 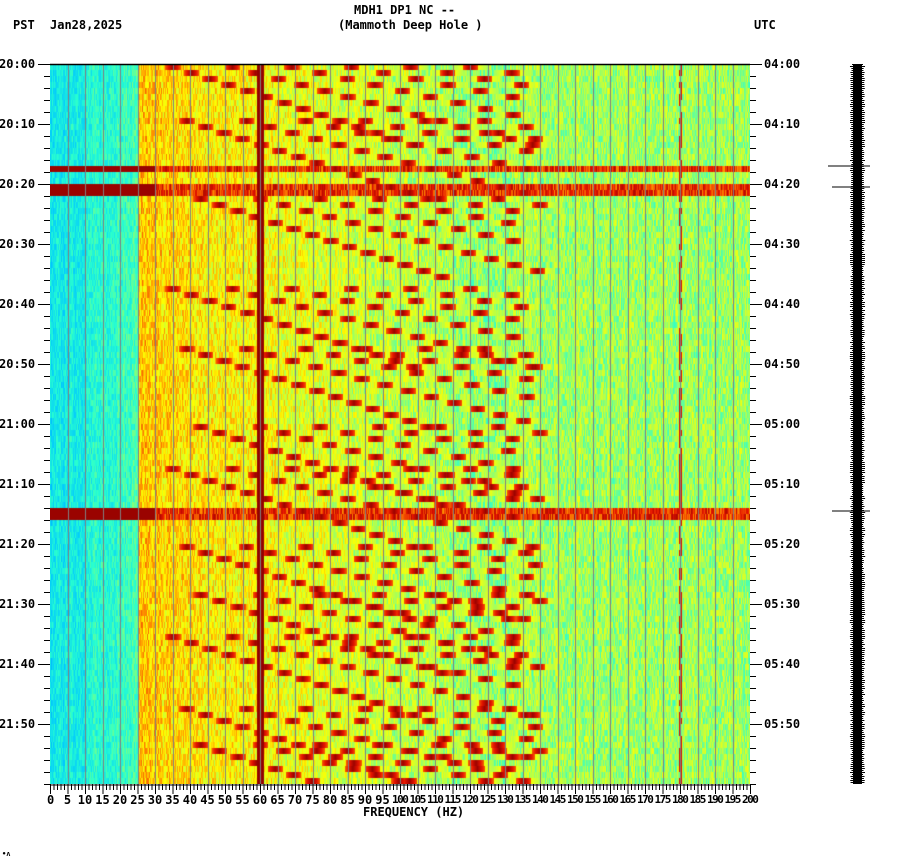 I want to click on y-tick-label-right: 05:00, so click(x=782, y=424).